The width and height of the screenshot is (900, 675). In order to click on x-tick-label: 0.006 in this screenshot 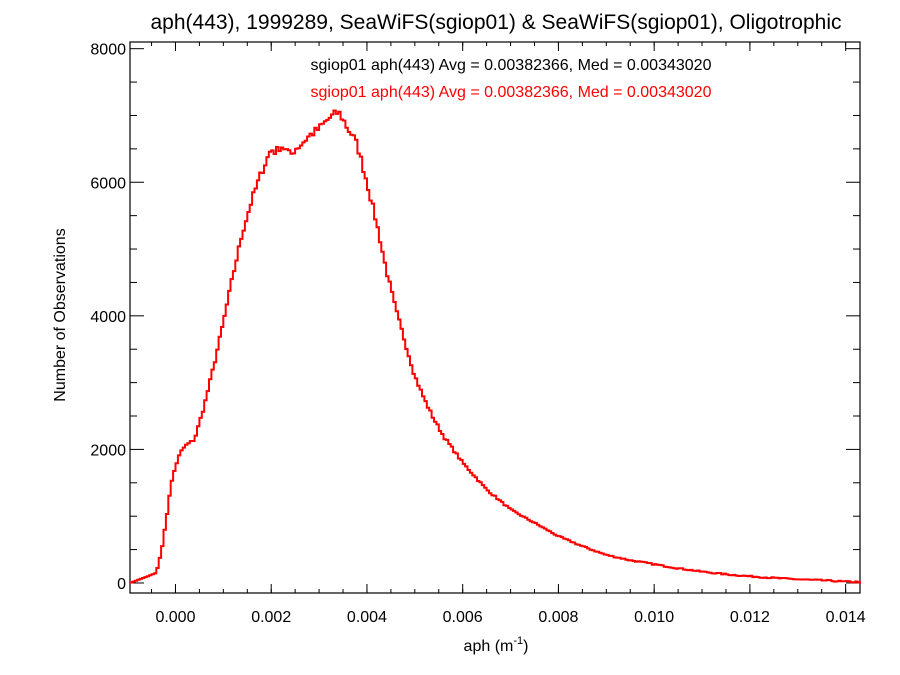, I will do `click(463, 617)`.